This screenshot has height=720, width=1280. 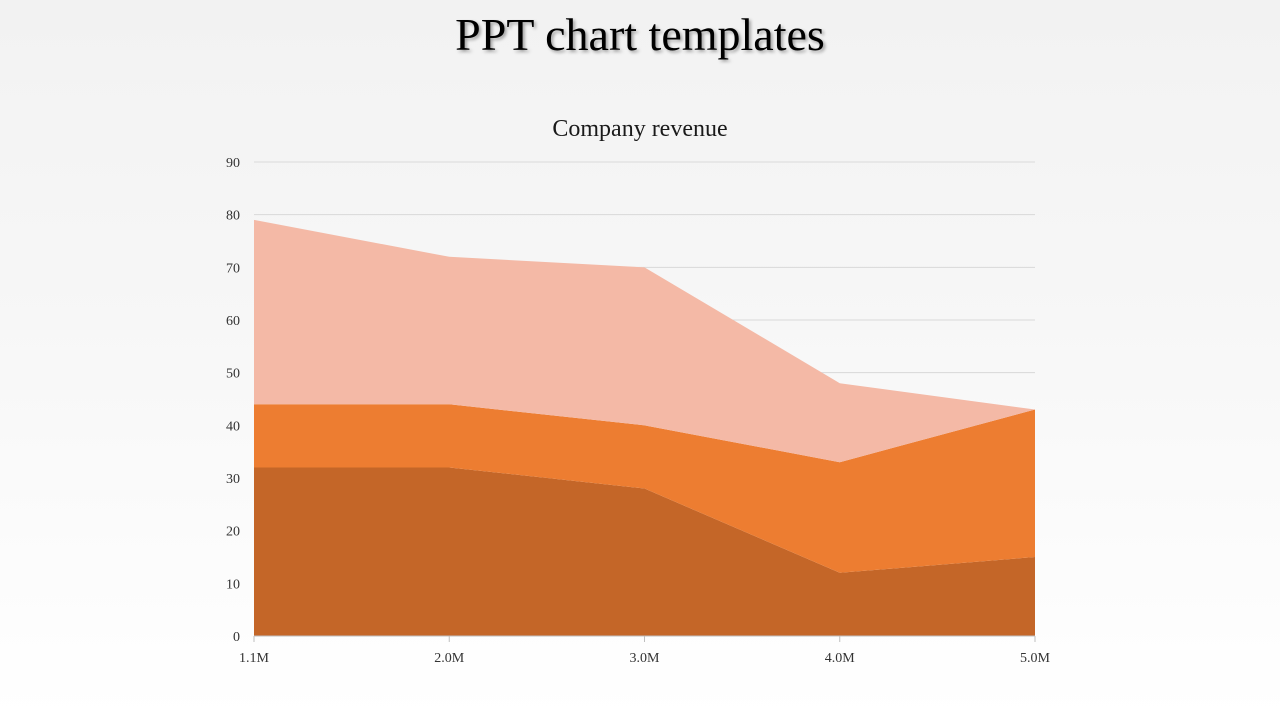 I want to click on y-tick-label: 70, so click(x=233, y=268).